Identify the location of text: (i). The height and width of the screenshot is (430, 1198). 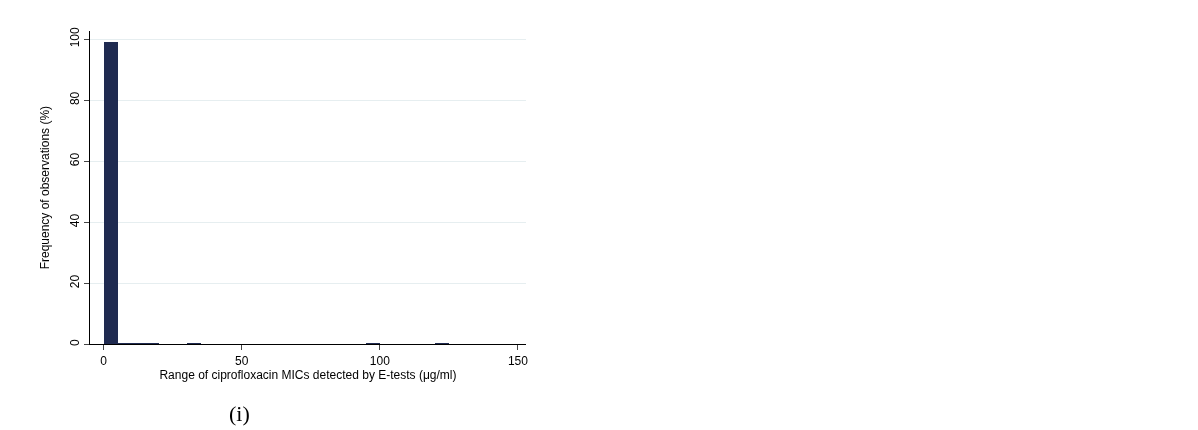
(239, 413).